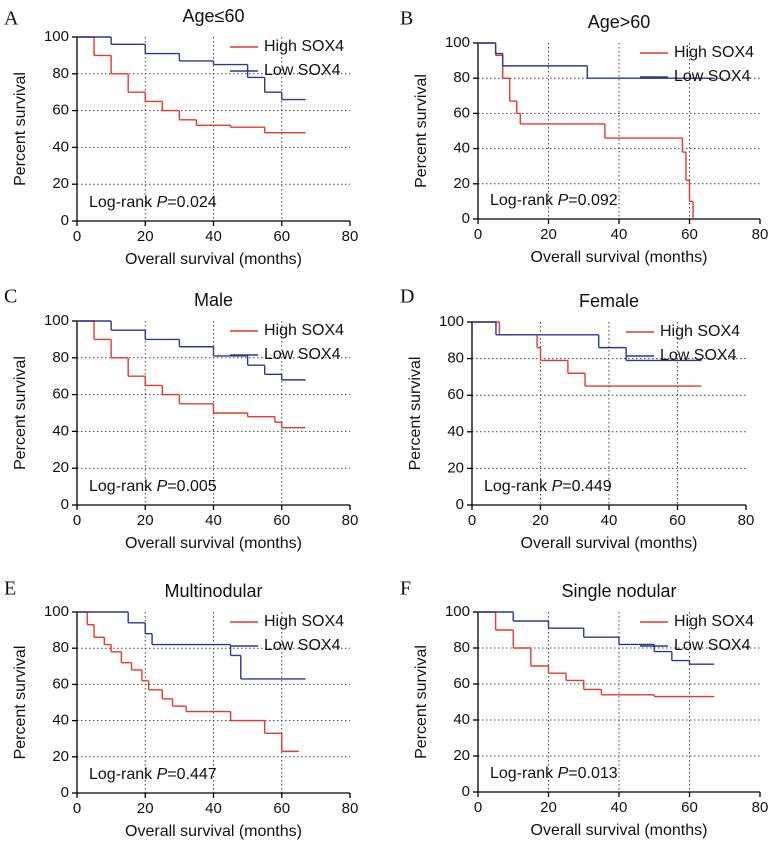 The image size is (781, 853). I want to click on chart-title: Age>60, so click(619, 22).